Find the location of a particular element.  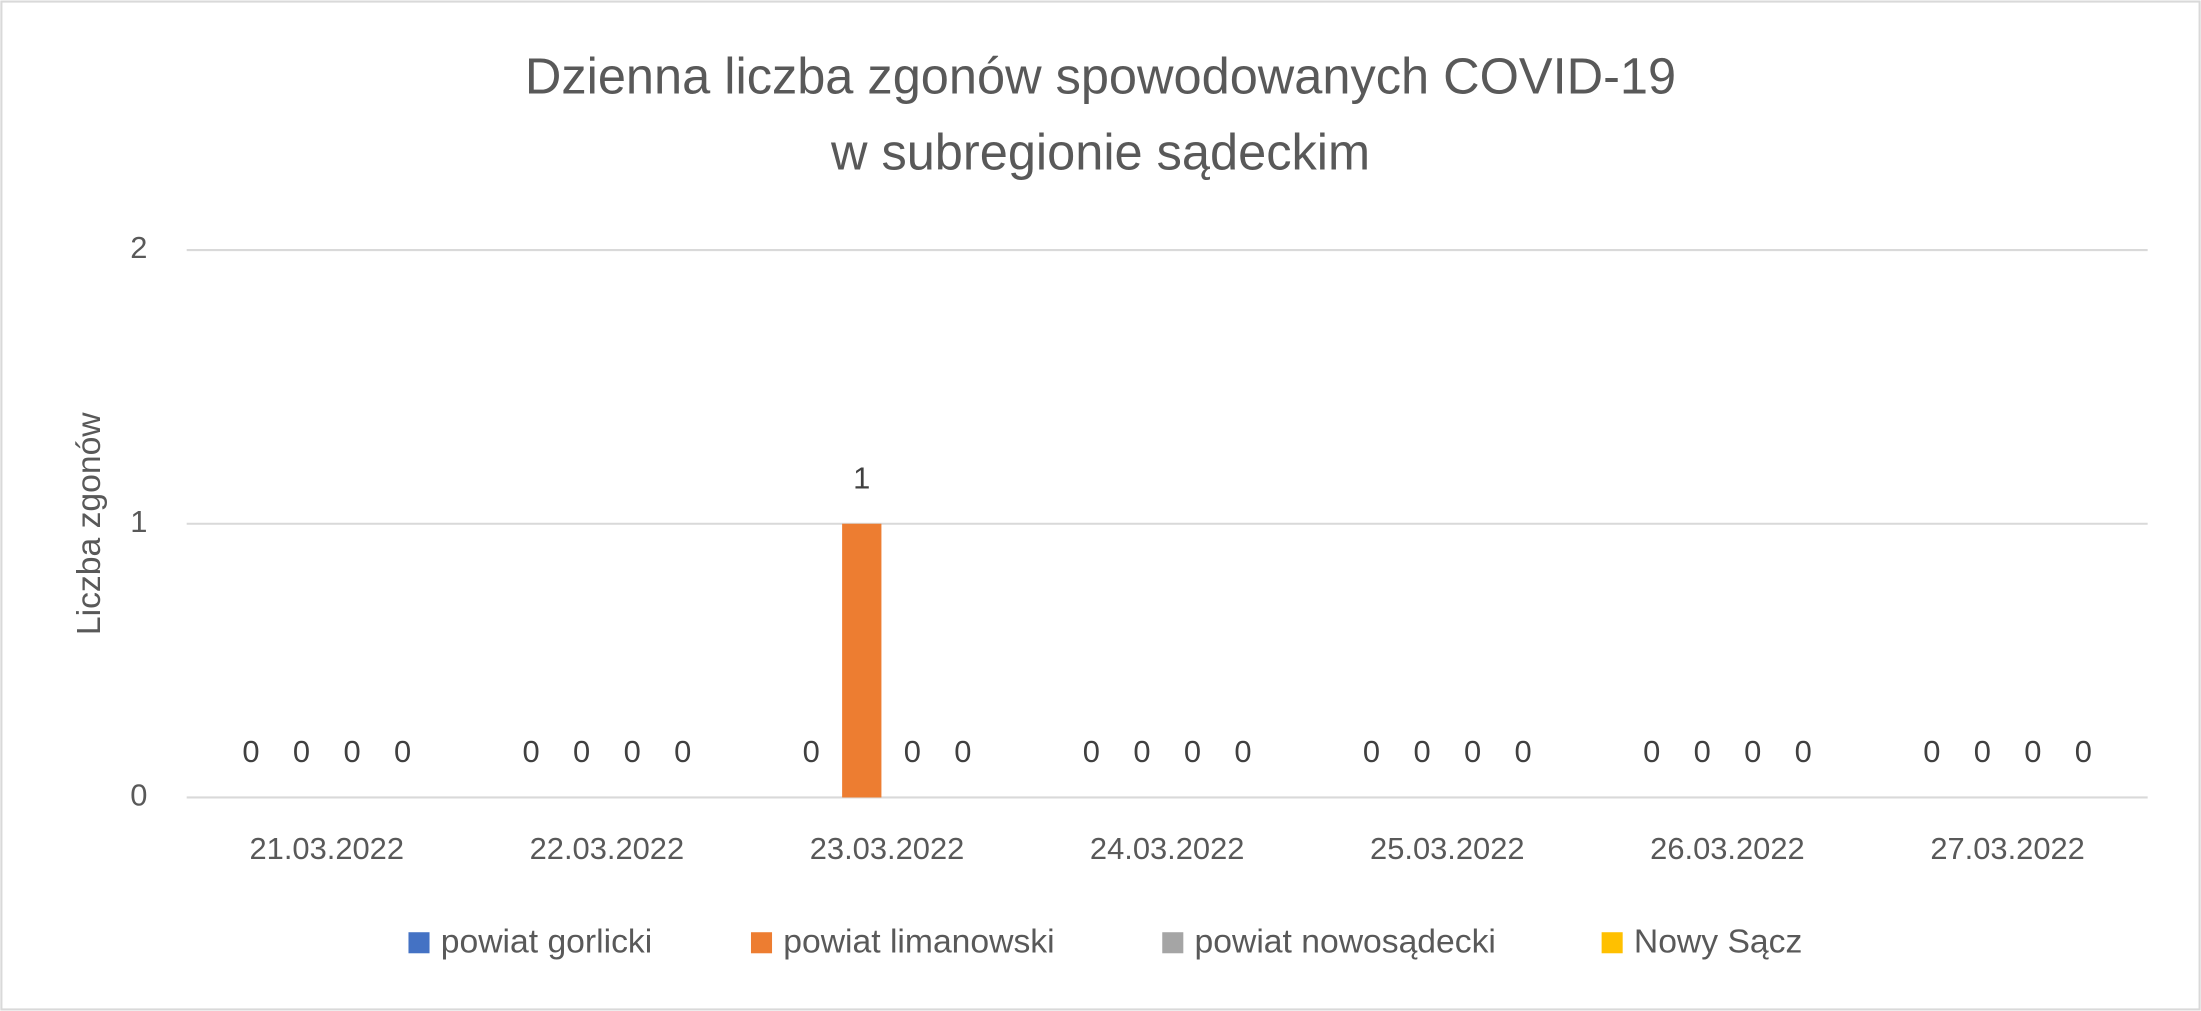

x-tick-label: 23.03.2022 is located at coordinates (887, 848).